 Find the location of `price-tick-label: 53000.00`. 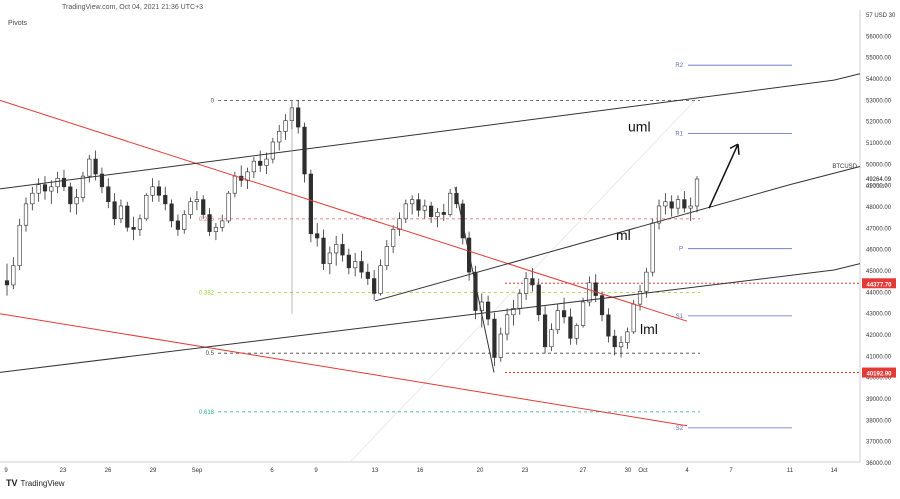

price-tick-label: 53000.00 is located at coordinates (879, 101).